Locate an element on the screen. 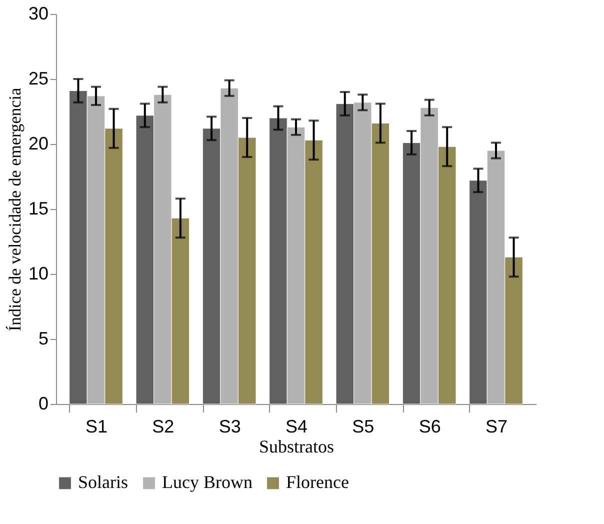 This screenshot has height=524, width=604. y-tick-label: 20 is located at coordinates (38, 144).